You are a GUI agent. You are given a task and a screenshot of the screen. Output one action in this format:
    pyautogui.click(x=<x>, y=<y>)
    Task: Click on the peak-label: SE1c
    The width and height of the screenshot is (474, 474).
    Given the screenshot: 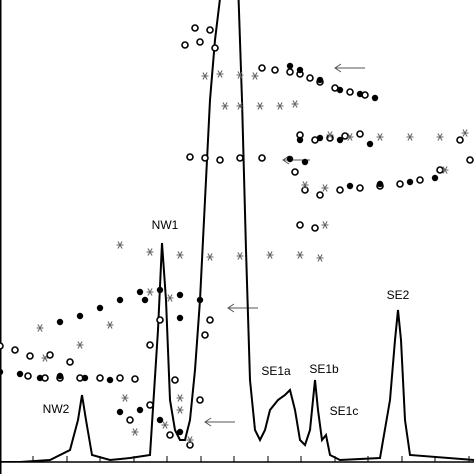 What is the action you would take?
    pyautogui.click(x=344, y=411)
    